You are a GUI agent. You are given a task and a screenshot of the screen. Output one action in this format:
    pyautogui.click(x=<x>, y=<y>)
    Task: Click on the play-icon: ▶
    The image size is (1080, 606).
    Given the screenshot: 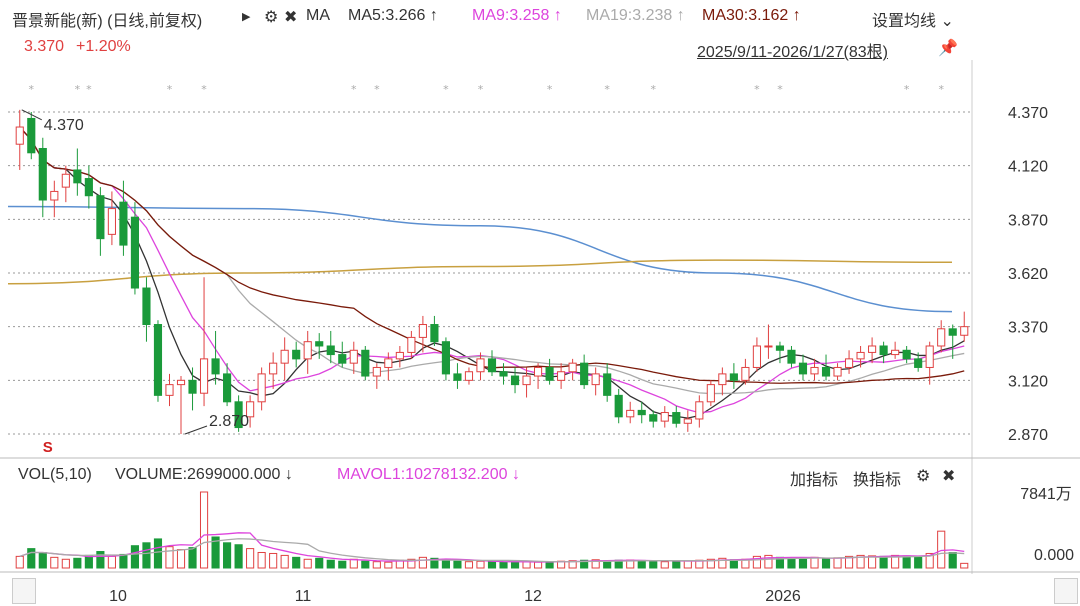 What is the action you would take?
    pyautogui.click(x=246, y=17)
    